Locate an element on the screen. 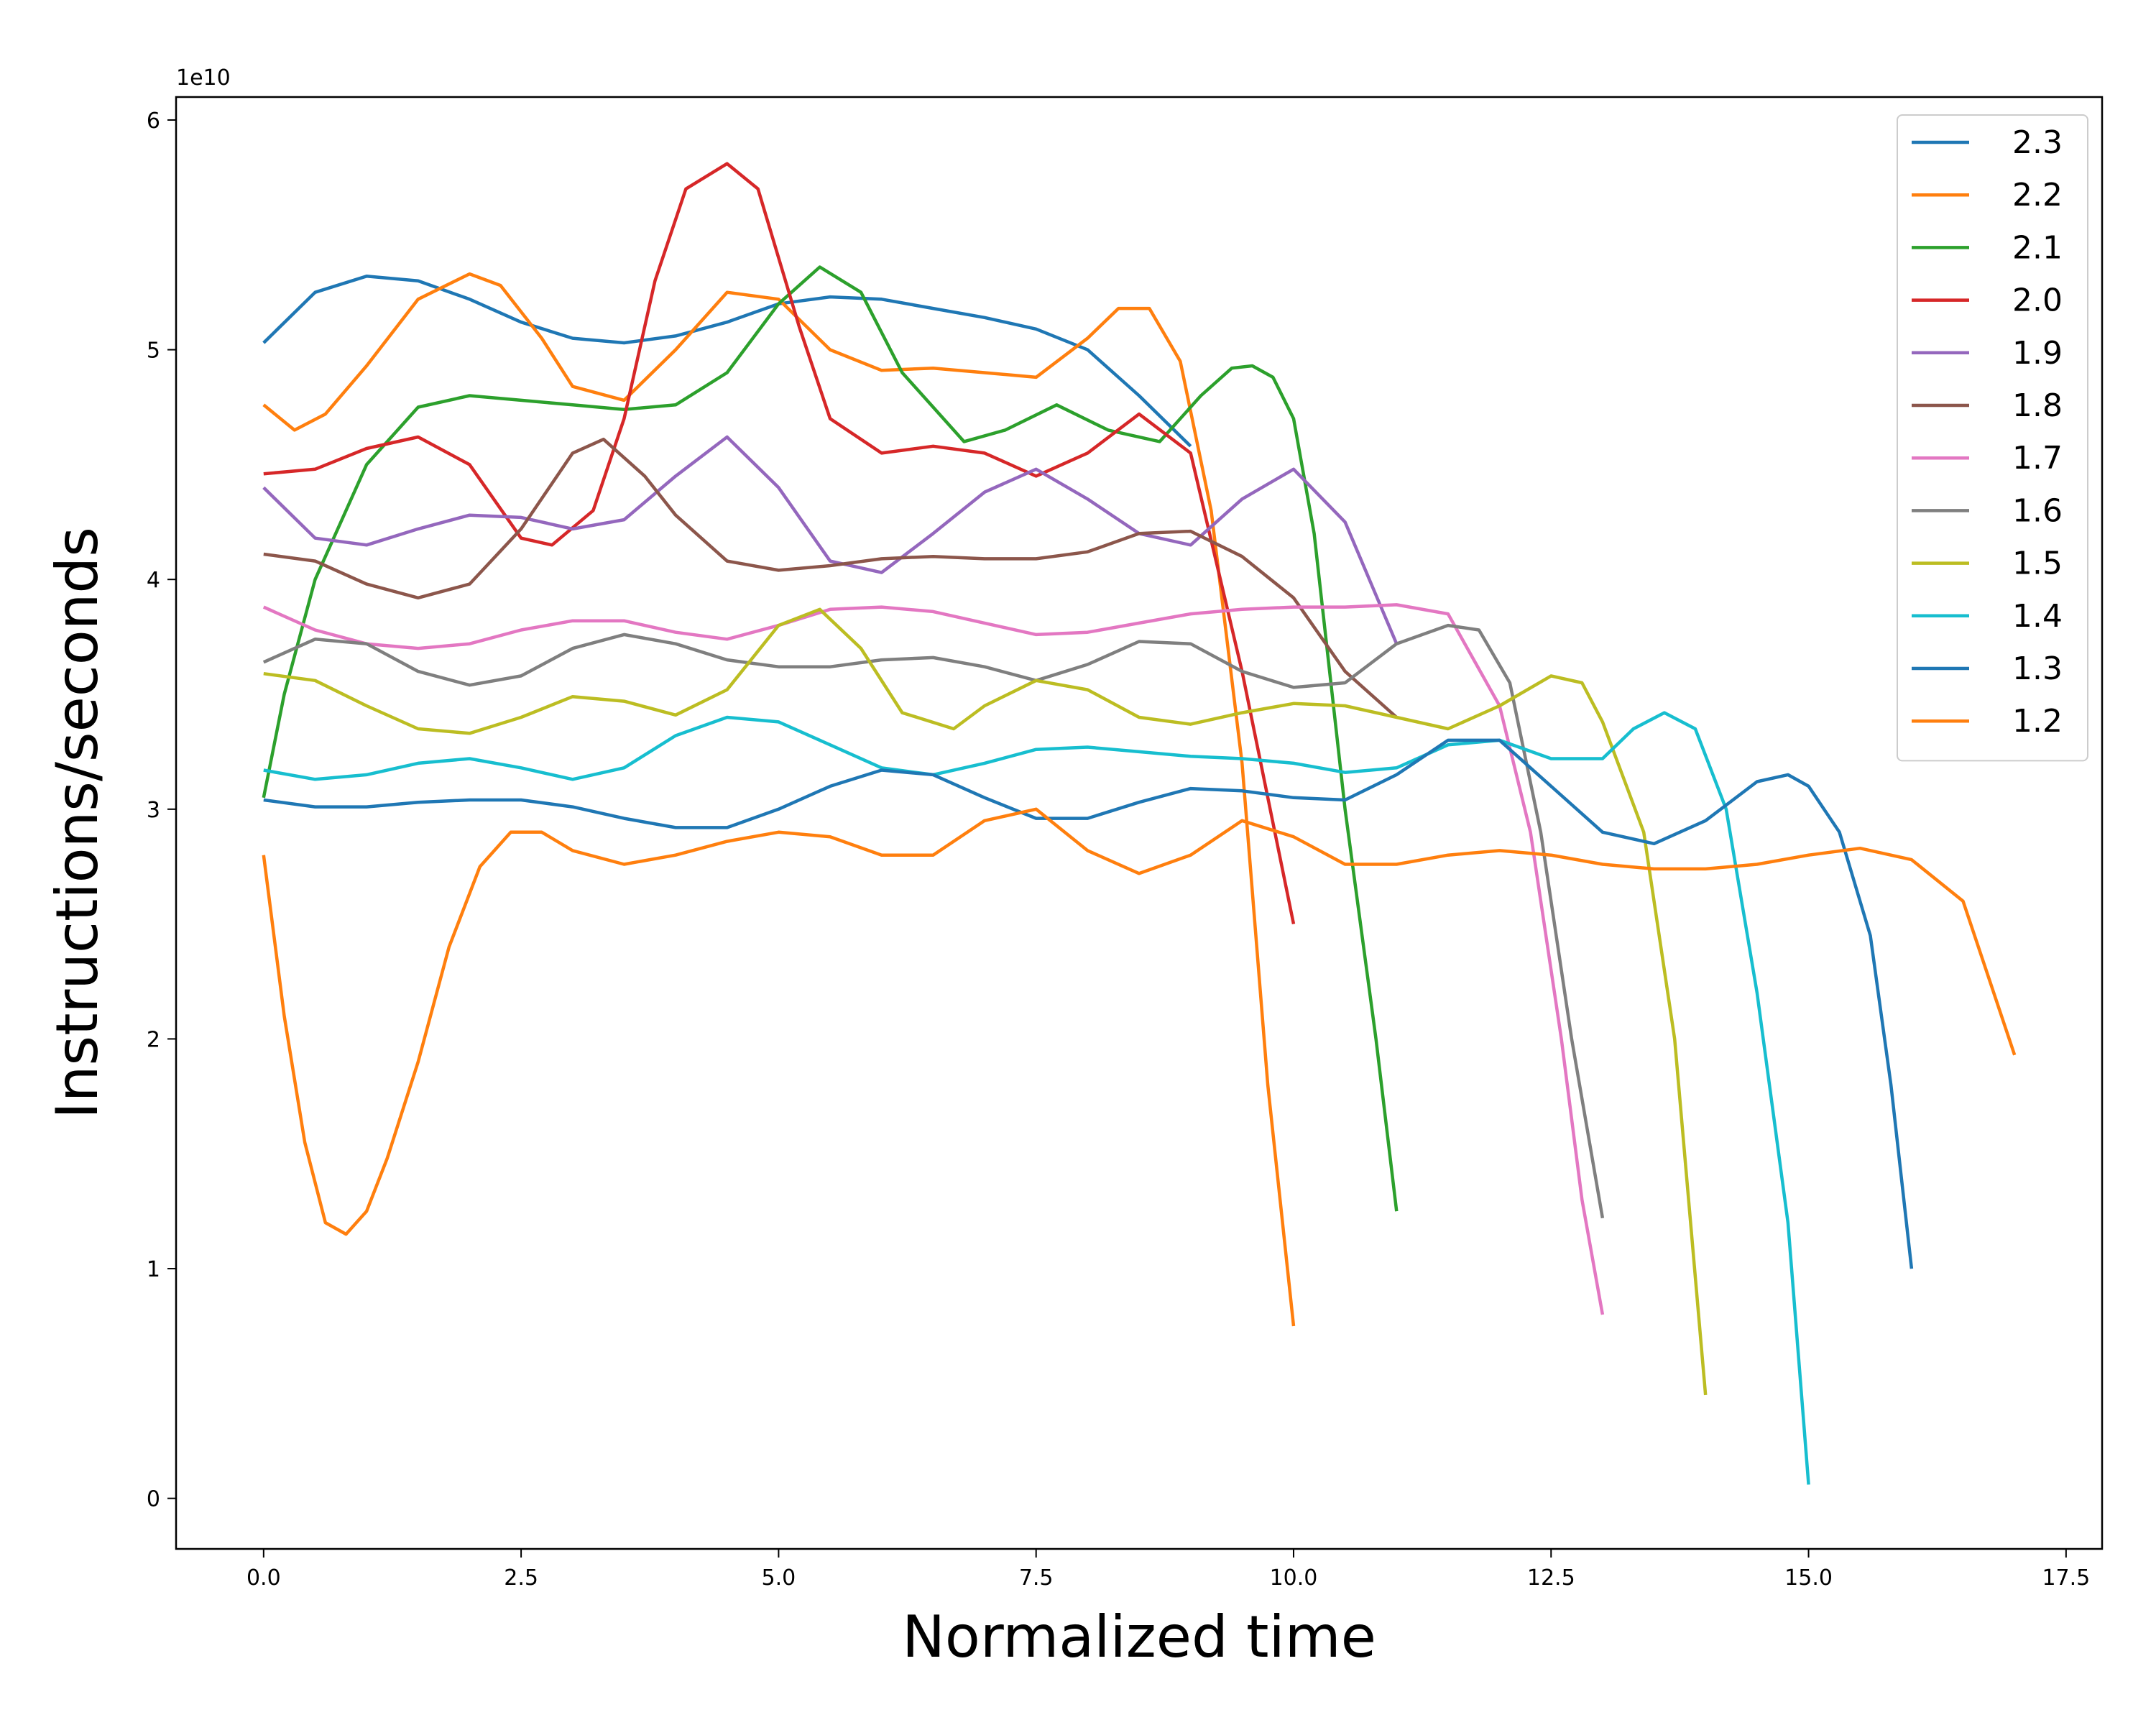 The image size is (2156, 1725). x-tick-label: 5.0 is located at coordinates (779, 1578).